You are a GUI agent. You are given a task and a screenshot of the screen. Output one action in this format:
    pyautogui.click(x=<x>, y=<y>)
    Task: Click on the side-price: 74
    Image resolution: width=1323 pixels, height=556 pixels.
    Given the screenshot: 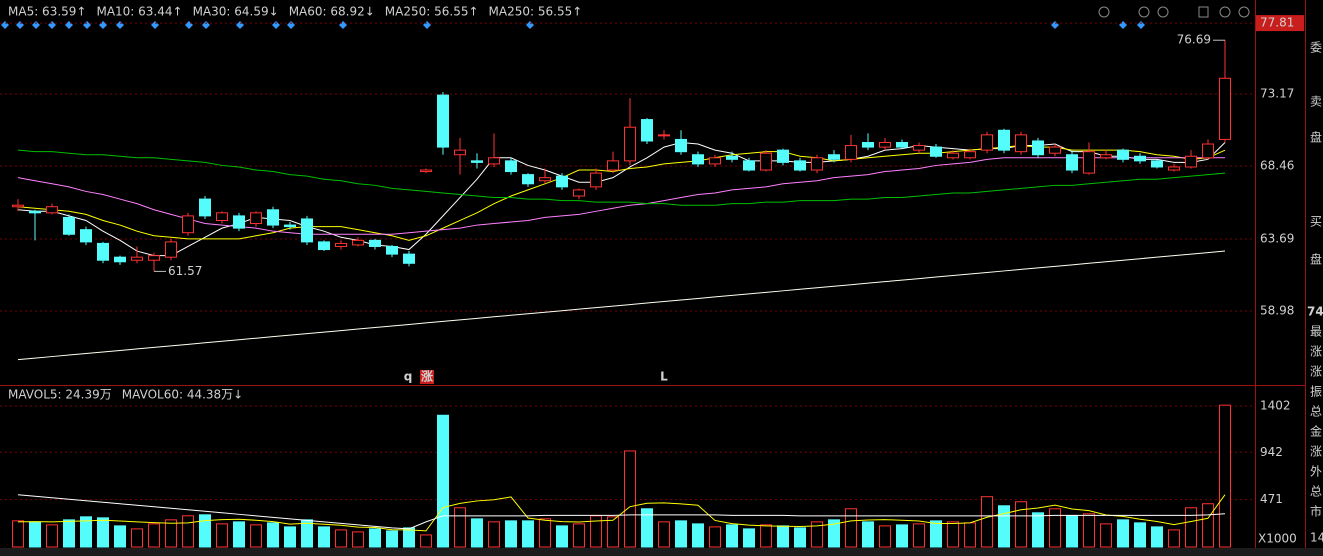 What is the action you would take?
    pyautogui.click(x=1315, y=312)
    